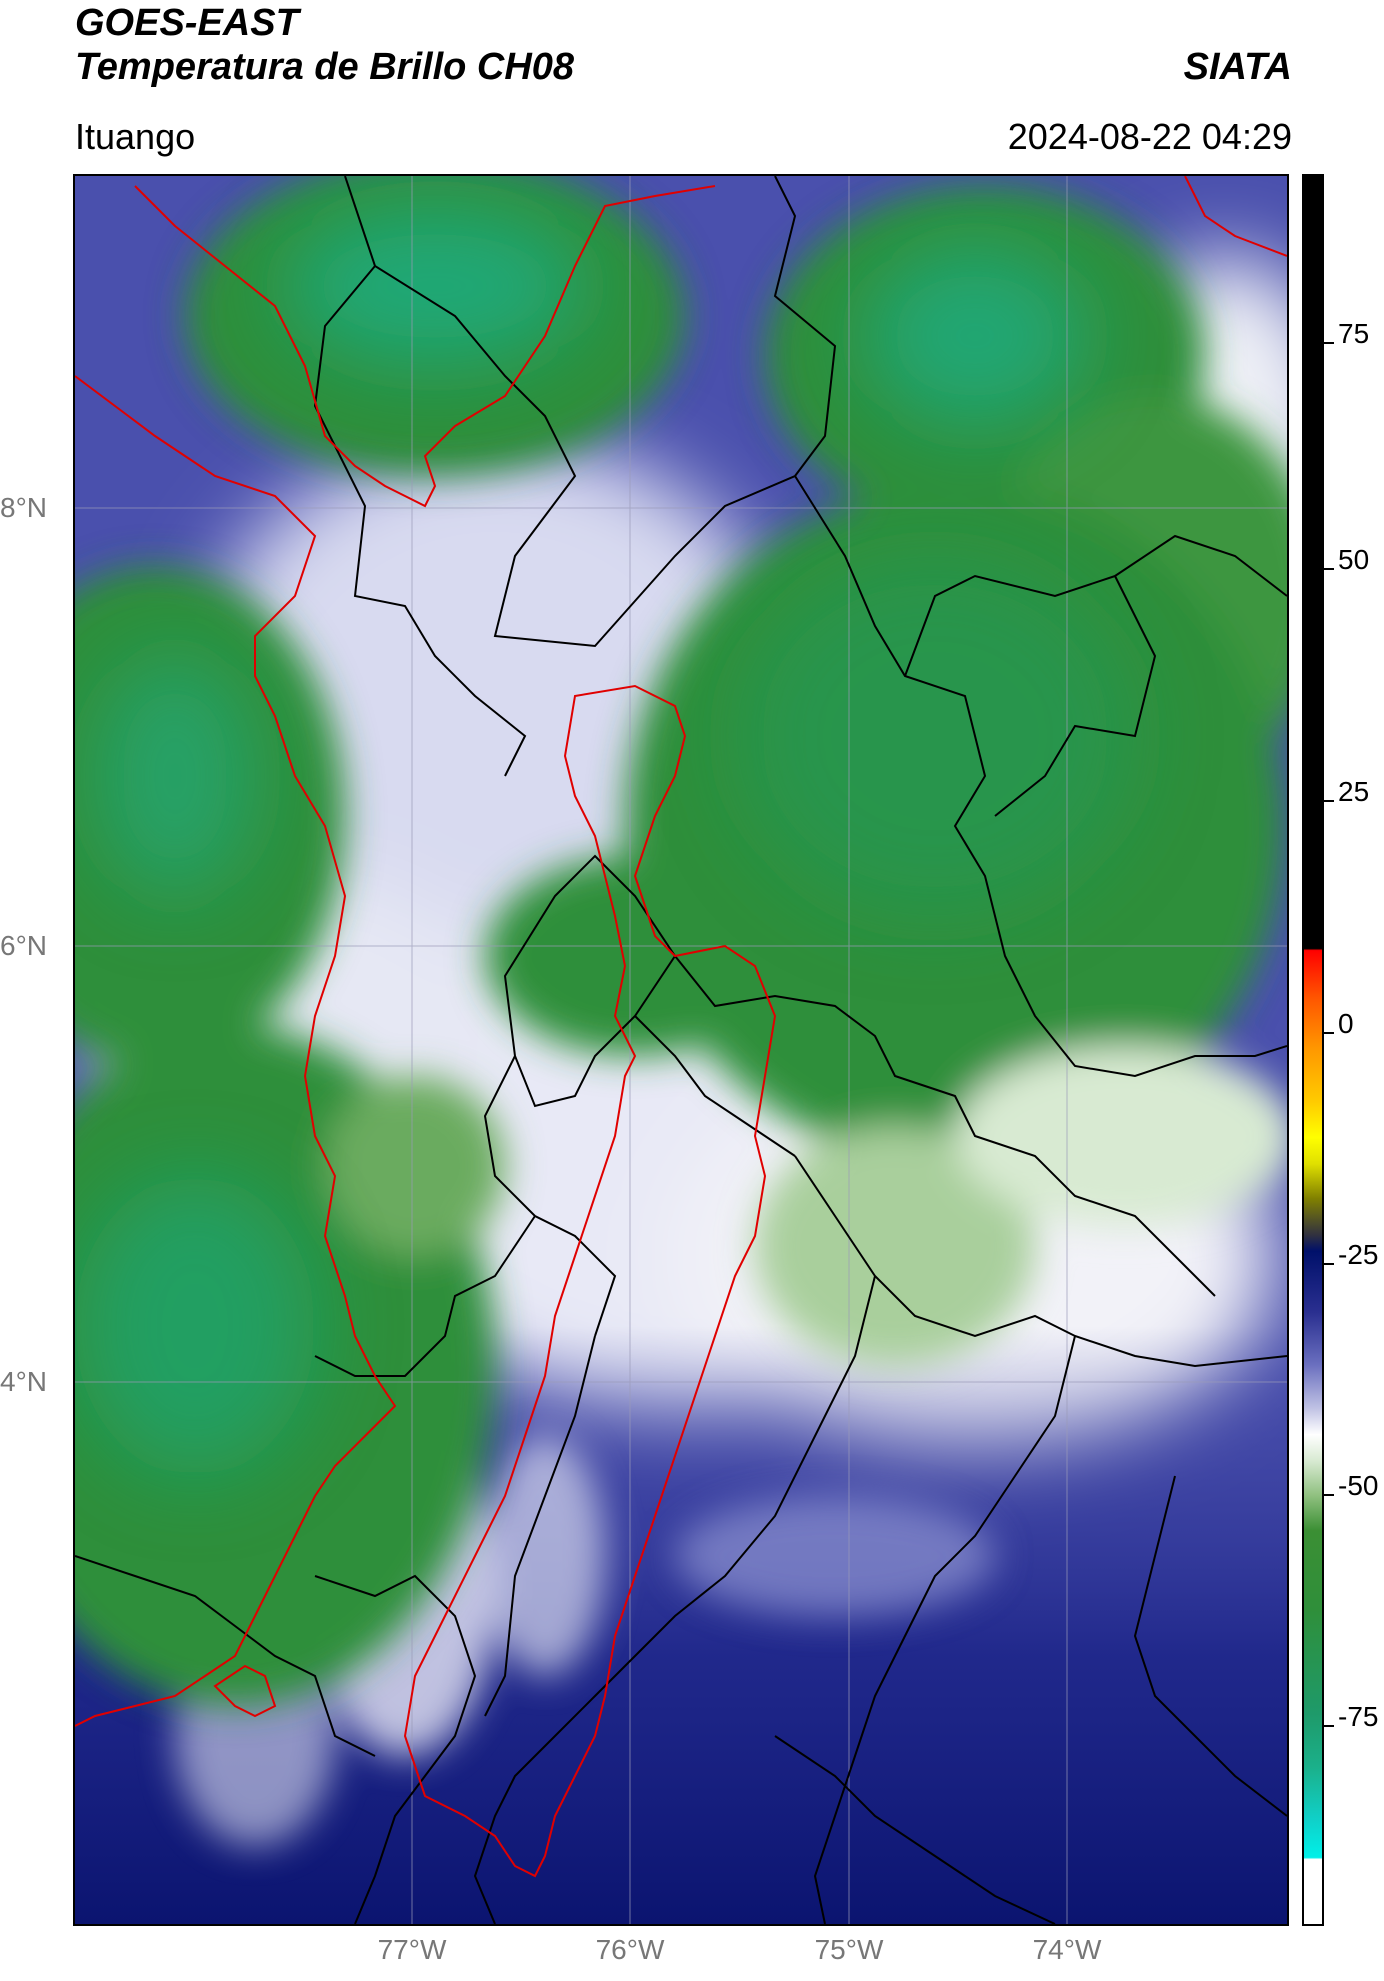  What do you see at coordinates (1354, 791) in the screenshot?
I see `colorbar-label: 25` at bounding box center [1354, 791].